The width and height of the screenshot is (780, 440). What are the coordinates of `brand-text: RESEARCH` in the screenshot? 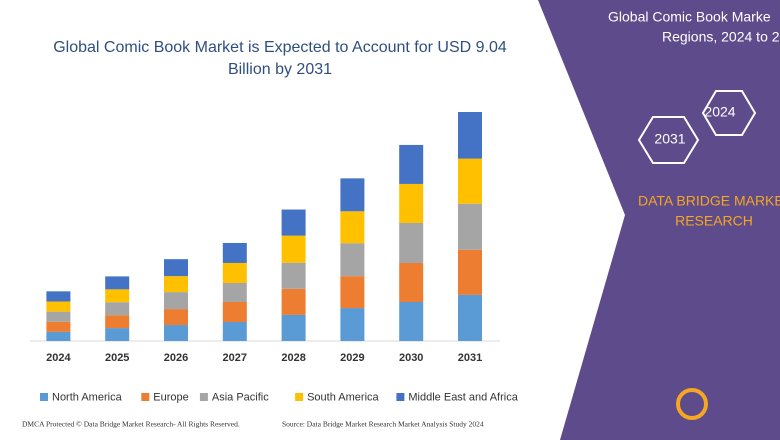 It's located at (714, 221).